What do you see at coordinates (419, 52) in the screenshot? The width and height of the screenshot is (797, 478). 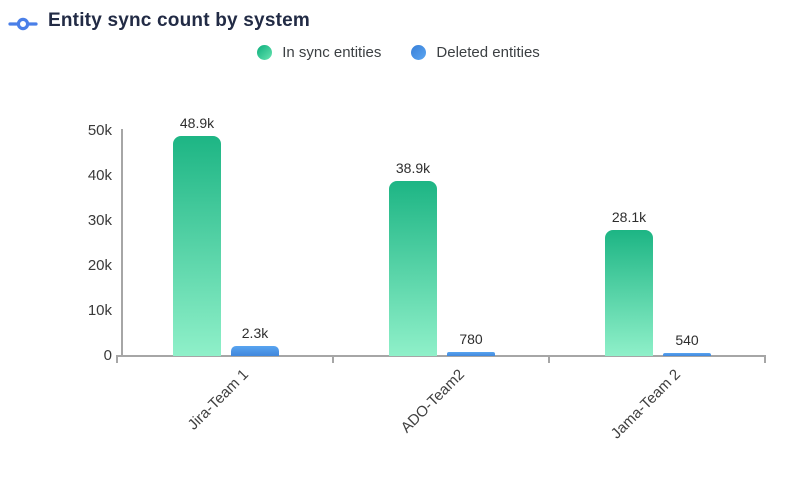 I see `deleted-legend-dot-icon` at bounding box center [419, 52].